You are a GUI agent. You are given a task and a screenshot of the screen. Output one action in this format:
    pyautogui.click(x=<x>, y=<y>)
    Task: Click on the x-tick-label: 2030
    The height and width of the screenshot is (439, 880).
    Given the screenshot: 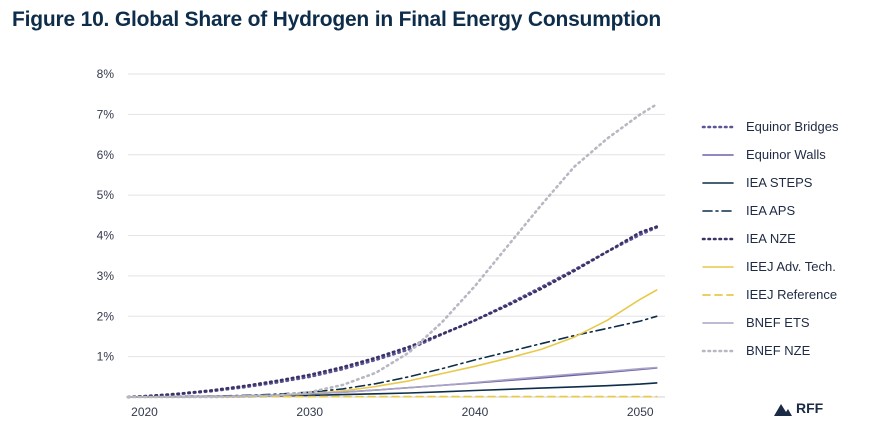 What is the action you would take?
    pyautogui.click(x=309, y=412)
    